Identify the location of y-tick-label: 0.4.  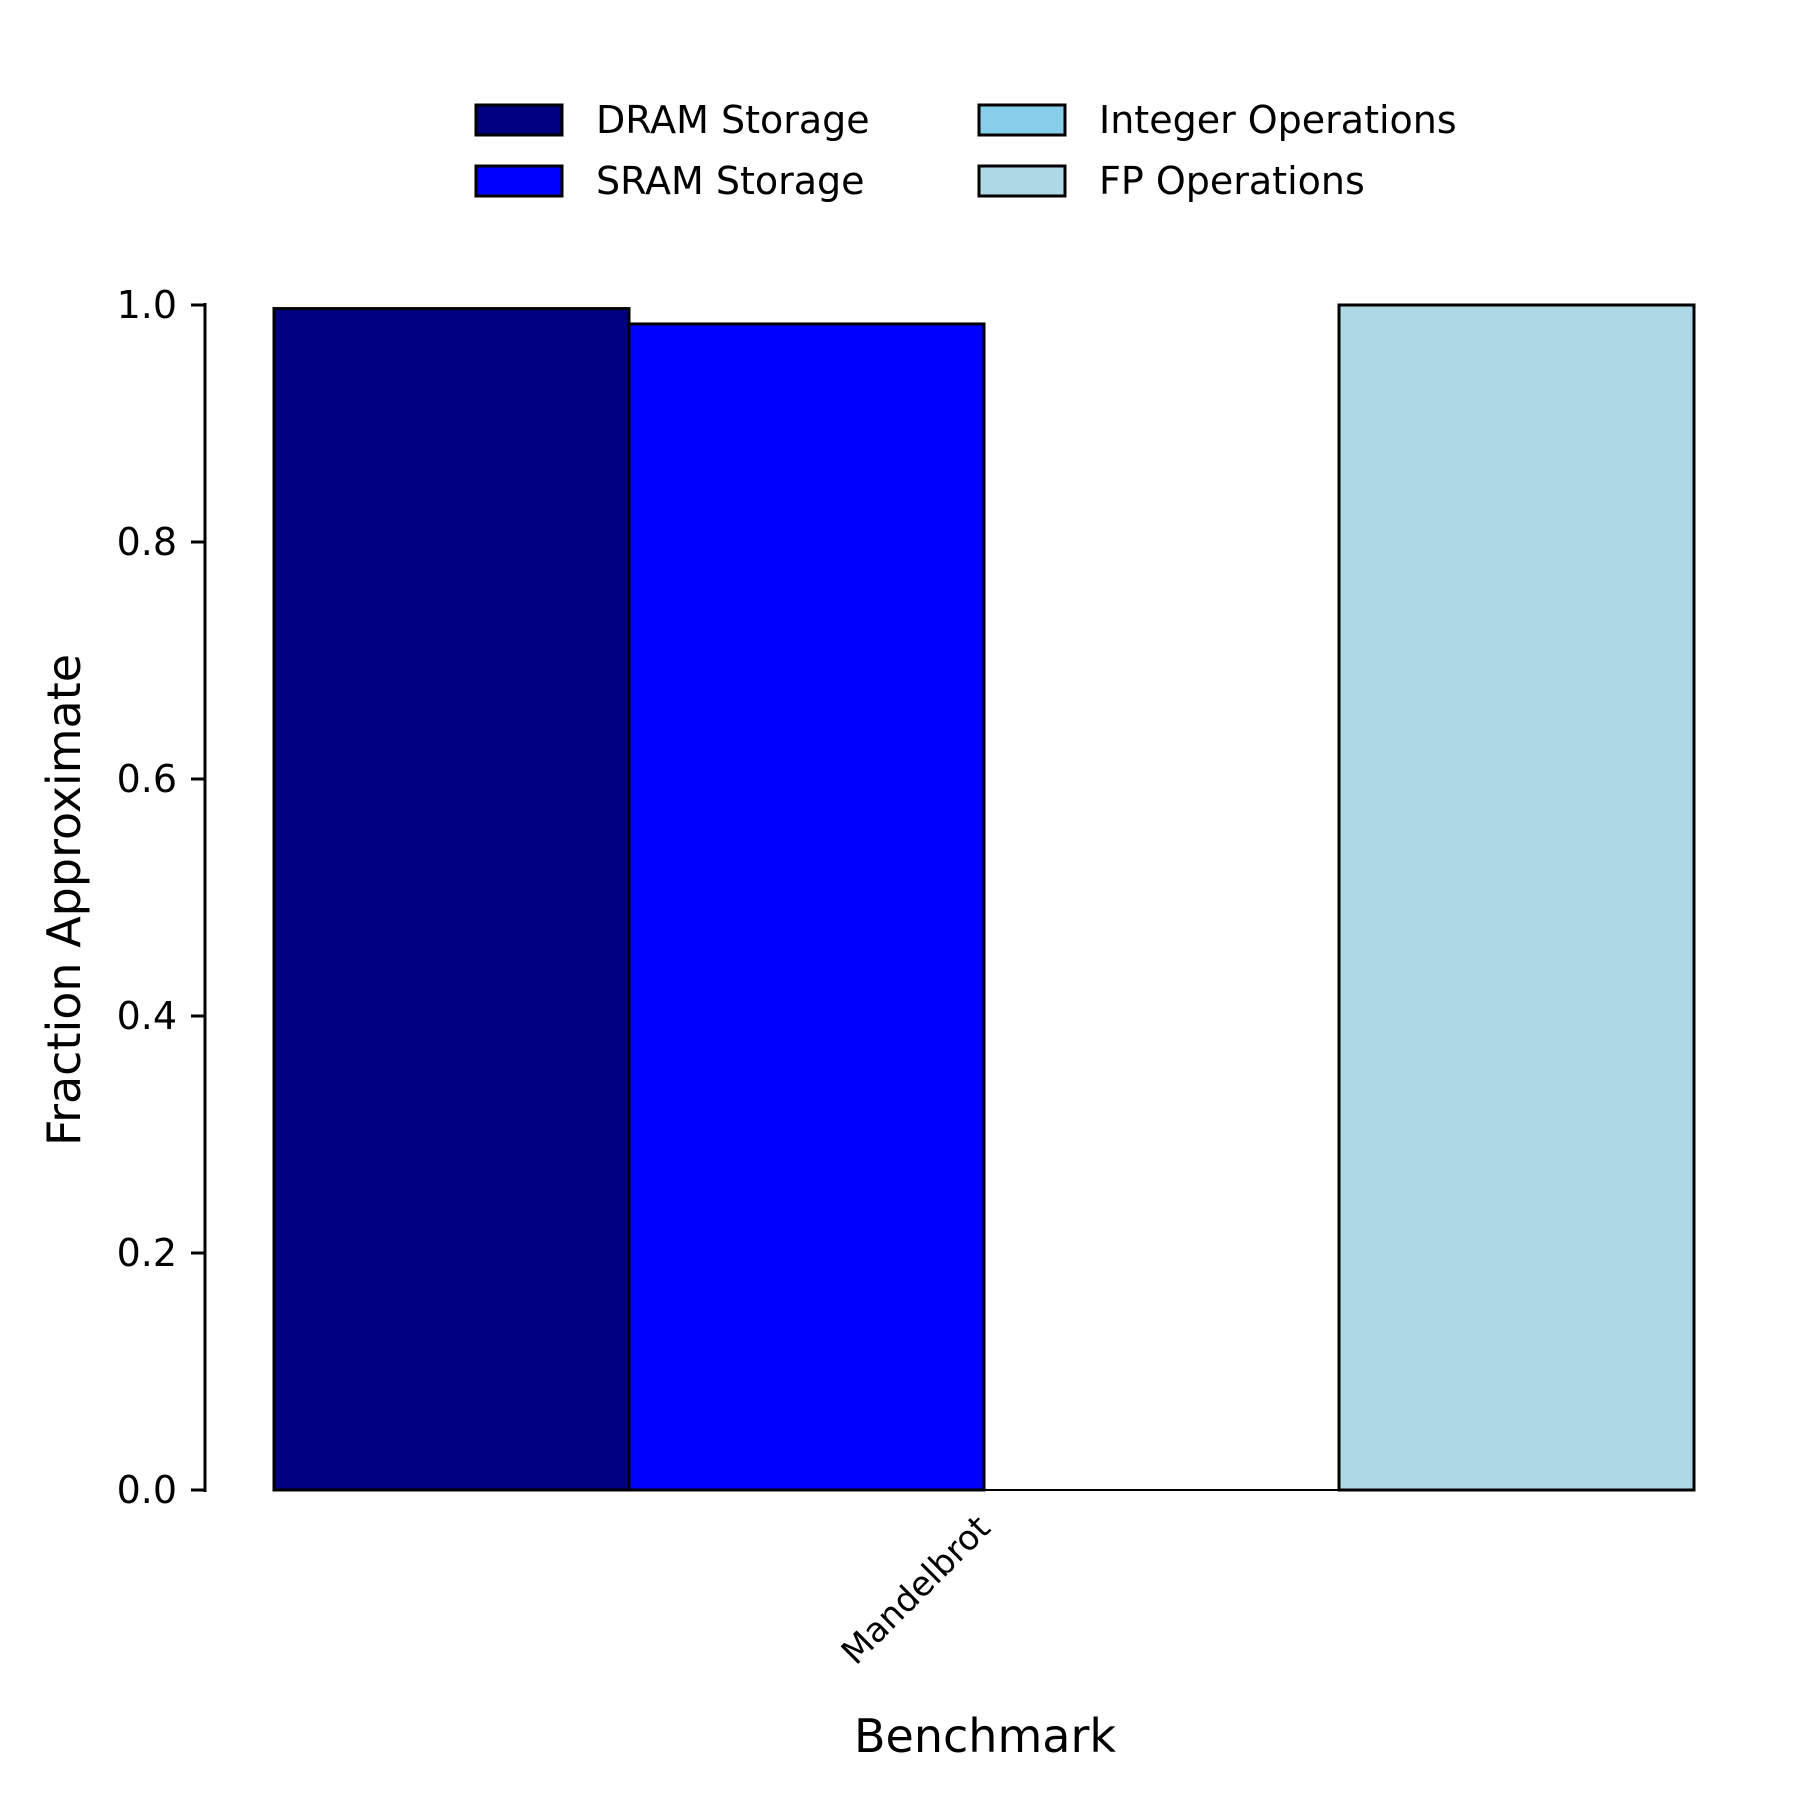
(147, 1016).